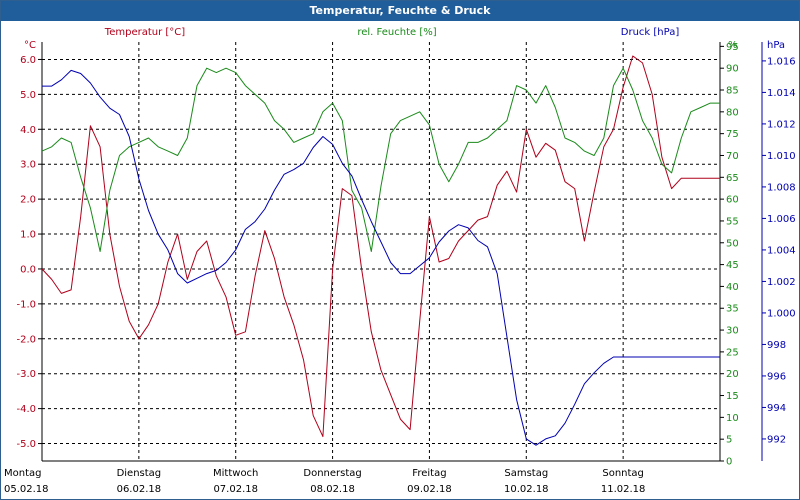 The height and width of the screenshot is (500, 800). Describe the element at coordinates (776, 439) in the screenshot. I see `pressure-tick-label: 992` at that location.